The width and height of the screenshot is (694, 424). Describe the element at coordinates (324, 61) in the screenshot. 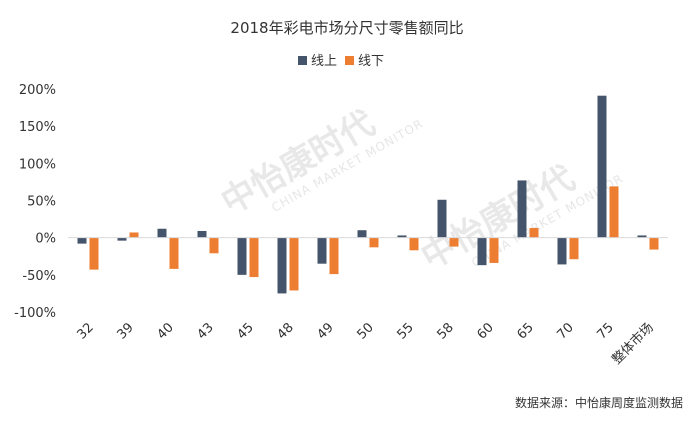

I see `legend-label-online: 线上` at that location.